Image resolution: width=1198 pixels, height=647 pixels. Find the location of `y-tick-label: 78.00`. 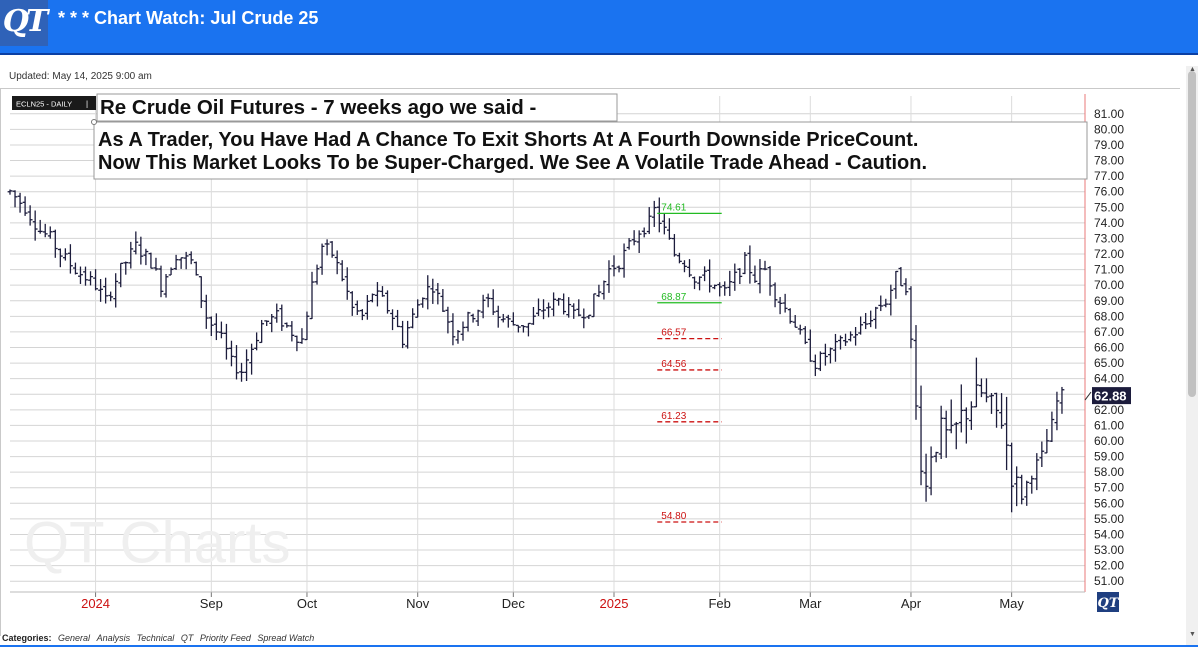

y-tick-label: 78.00 is located at coordinates (1109, 161).